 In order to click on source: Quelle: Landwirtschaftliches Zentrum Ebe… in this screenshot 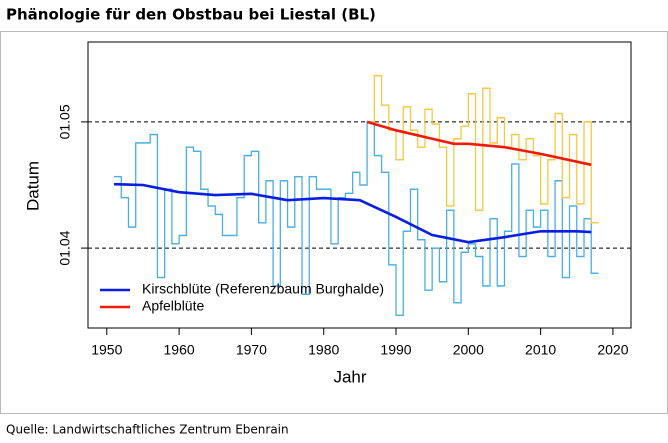, I will do `click(147, 430)`.